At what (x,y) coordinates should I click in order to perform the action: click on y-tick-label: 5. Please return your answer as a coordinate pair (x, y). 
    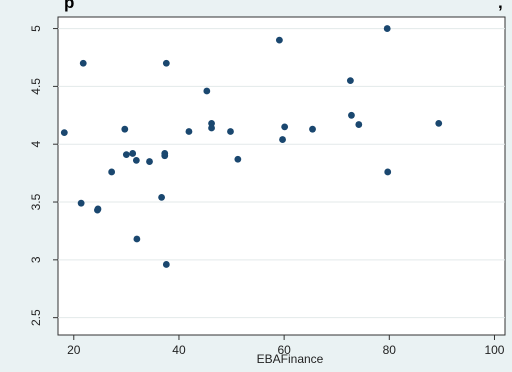
    Looking at the image, I should click on (36, 28).